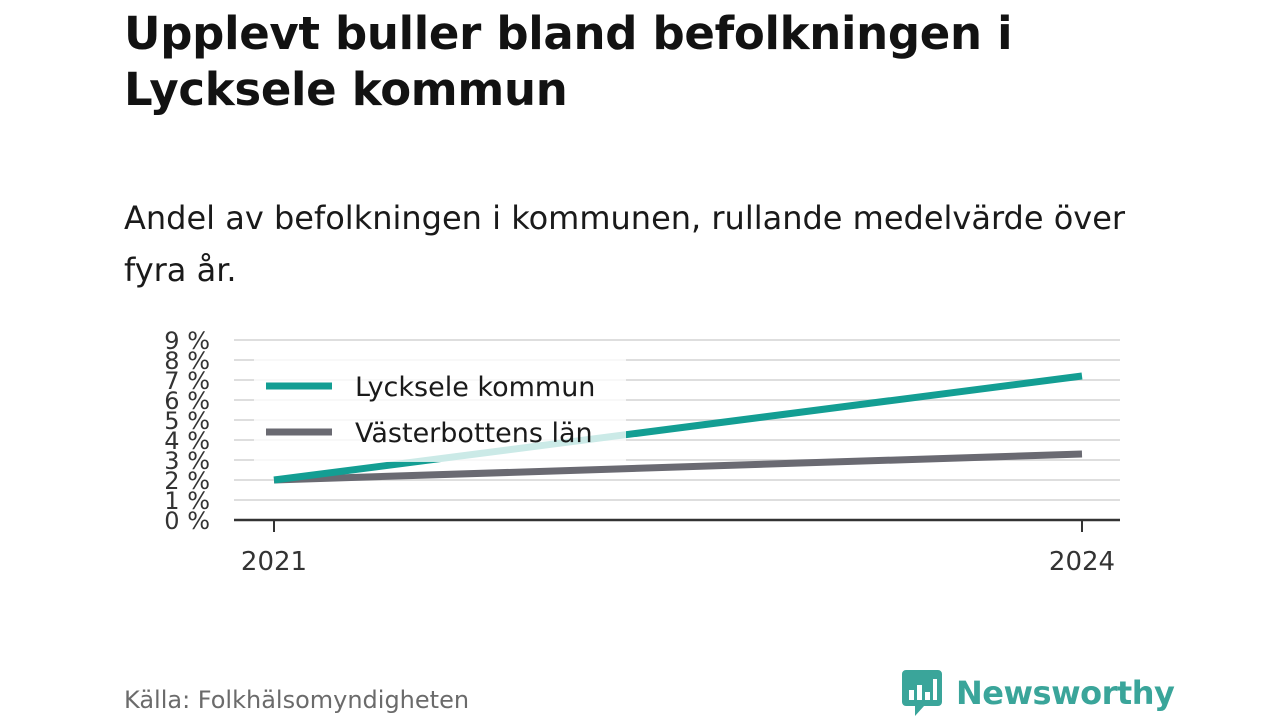 The height and width of the screenshot is (720, 1280). I want to click on x-tick-label: 2024, so click(1082, 562).